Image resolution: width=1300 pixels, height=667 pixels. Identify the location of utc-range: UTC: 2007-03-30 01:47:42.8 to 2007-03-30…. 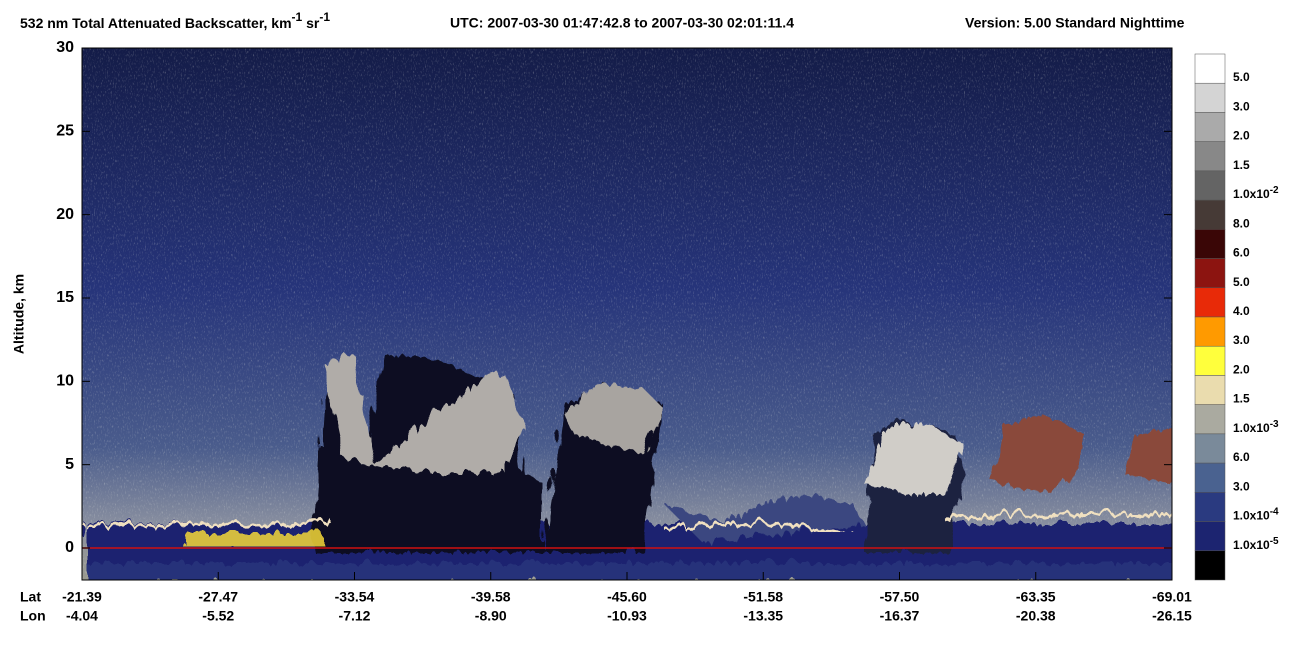
(622, 23).